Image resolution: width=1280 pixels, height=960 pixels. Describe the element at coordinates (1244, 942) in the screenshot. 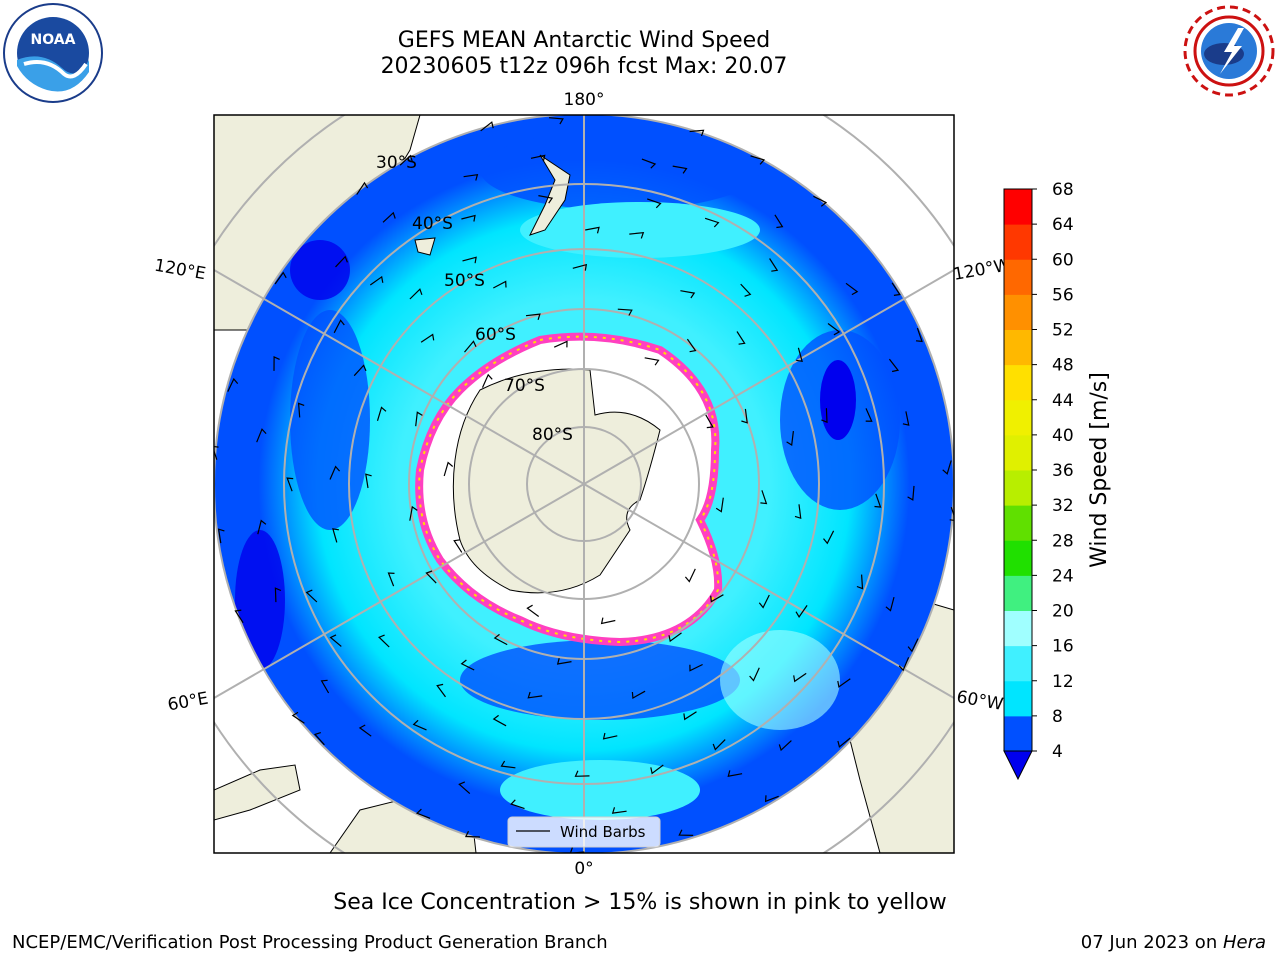

I see `footer-host: Hera` at that location.